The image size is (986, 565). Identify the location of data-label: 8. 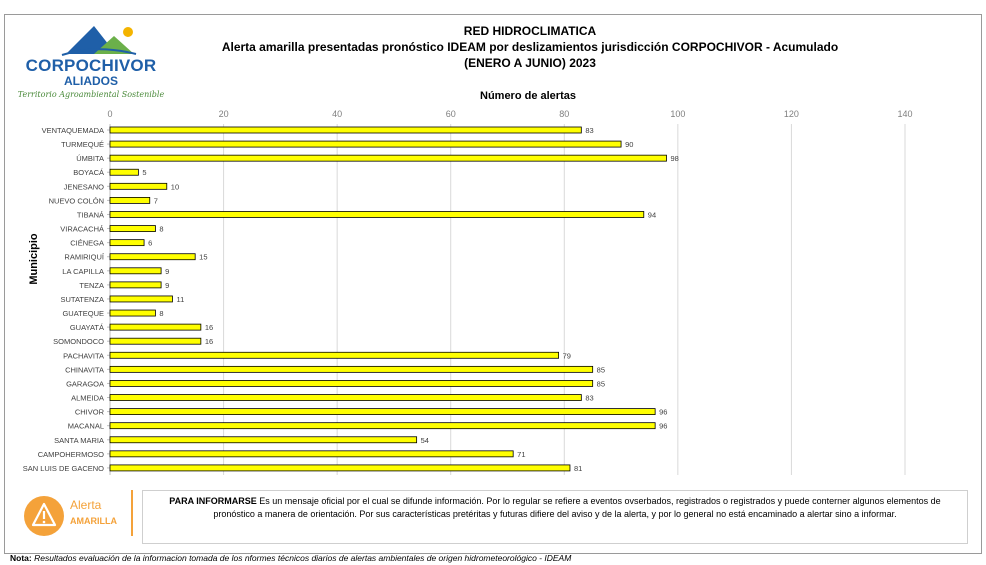
(161, 229).